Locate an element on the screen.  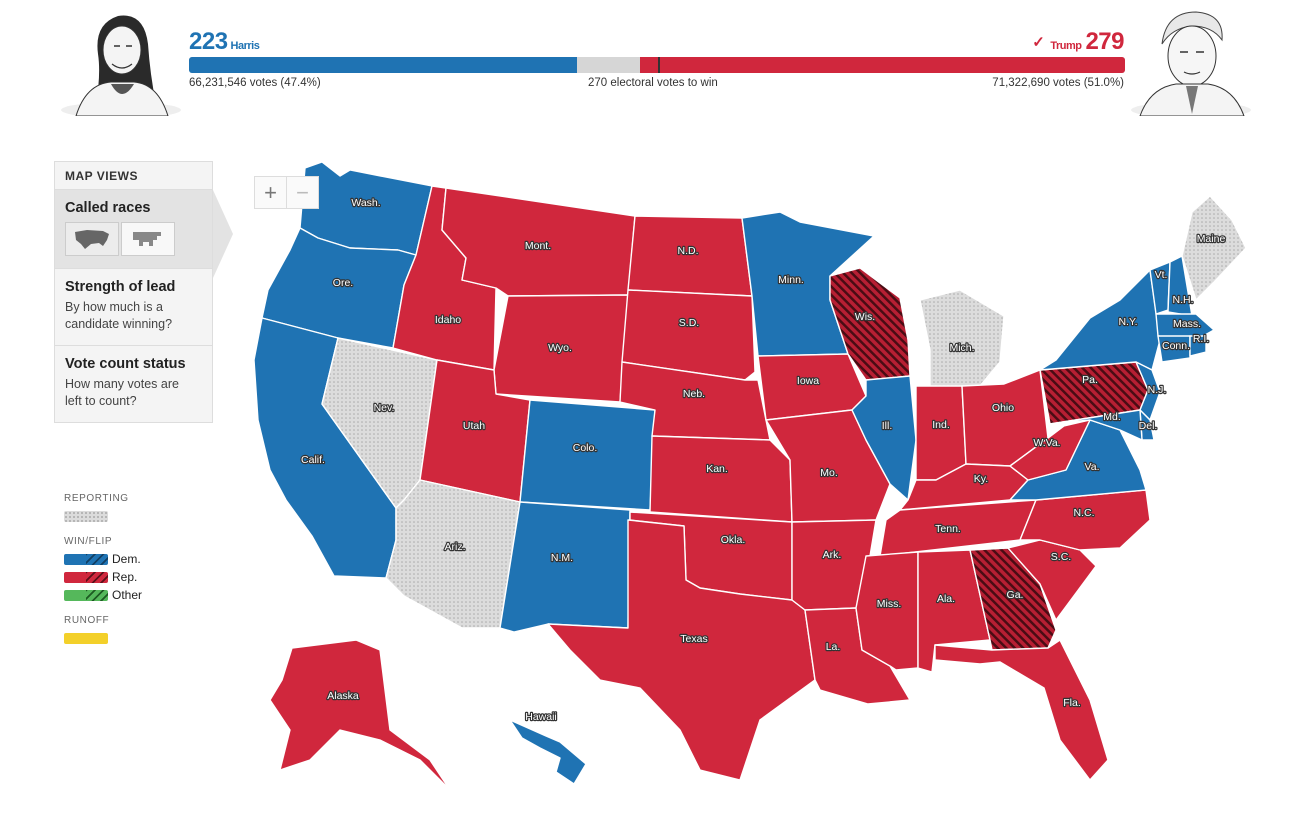
state-label-wva: W.Va. is located at coordinates (1046, 443).